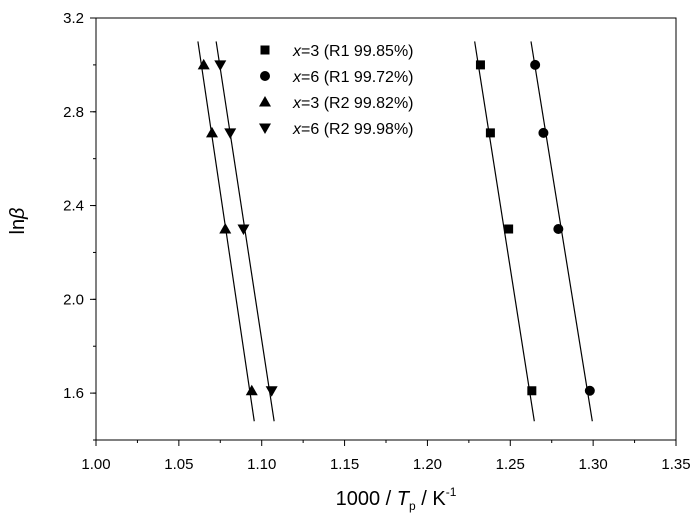  I want to click on y-axis-title-var: β, so click(18, 213).